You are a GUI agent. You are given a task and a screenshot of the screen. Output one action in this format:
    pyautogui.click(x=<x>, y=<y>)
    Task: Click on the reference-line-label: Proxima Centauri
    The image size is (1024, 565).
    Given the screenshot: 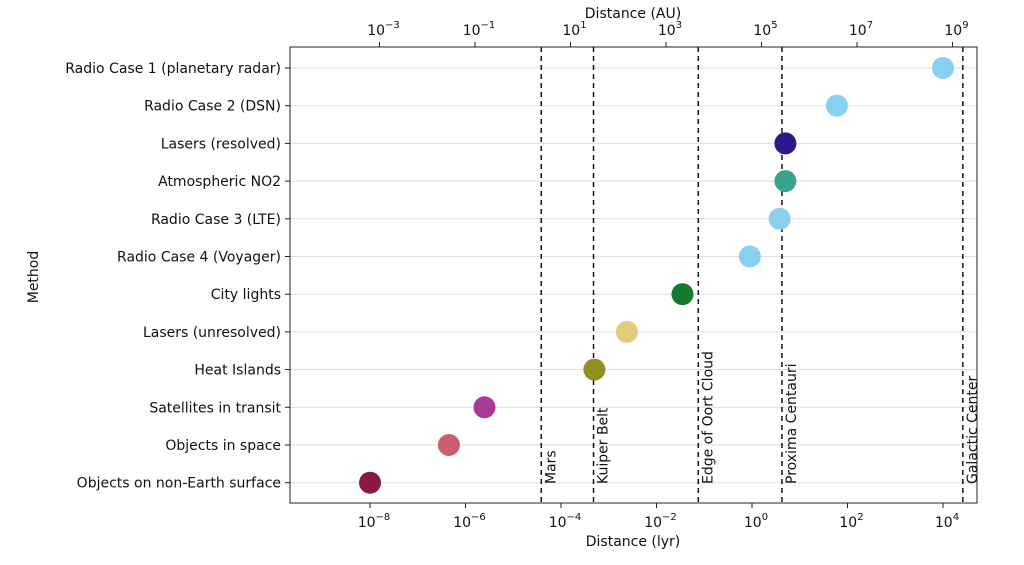 What is the action you would take?
    pyautogui.click(x=792, y=424)
    